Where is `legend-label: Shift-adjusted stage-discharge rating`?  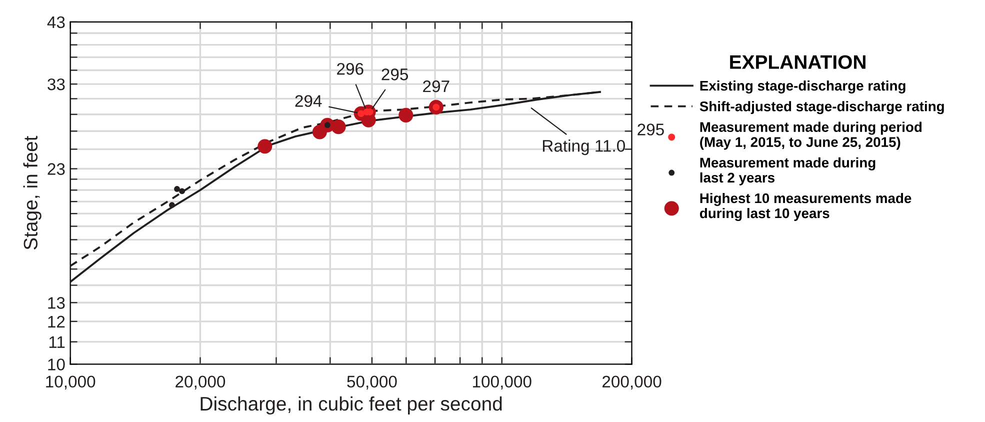
legend-label: Shift-adjusted stage-discharge rating is located at coordinates (822, 107).